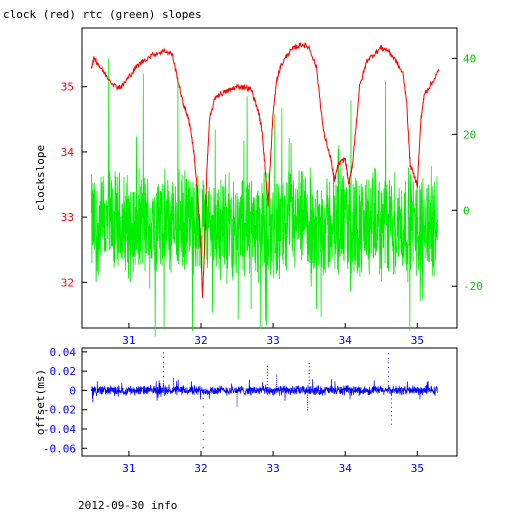 The height and width of the screenshot is (512, 512). Describe the element at coordinates (417, 340) in the screenshot. I see `top-x-tick-label: 35` at that location.